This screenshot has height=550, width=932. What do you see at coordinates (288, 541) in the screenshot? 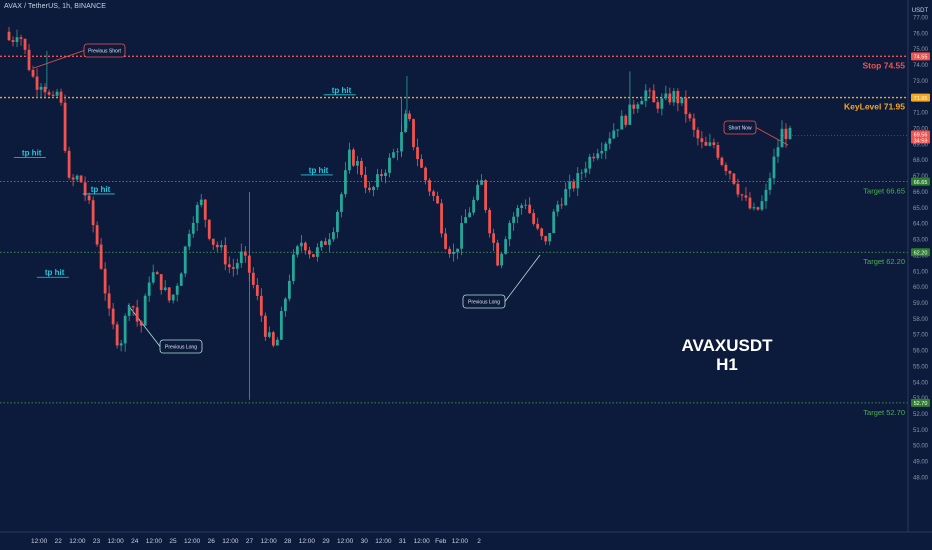
I see `x-tick-label: 28` at bounding box center [288, 541].